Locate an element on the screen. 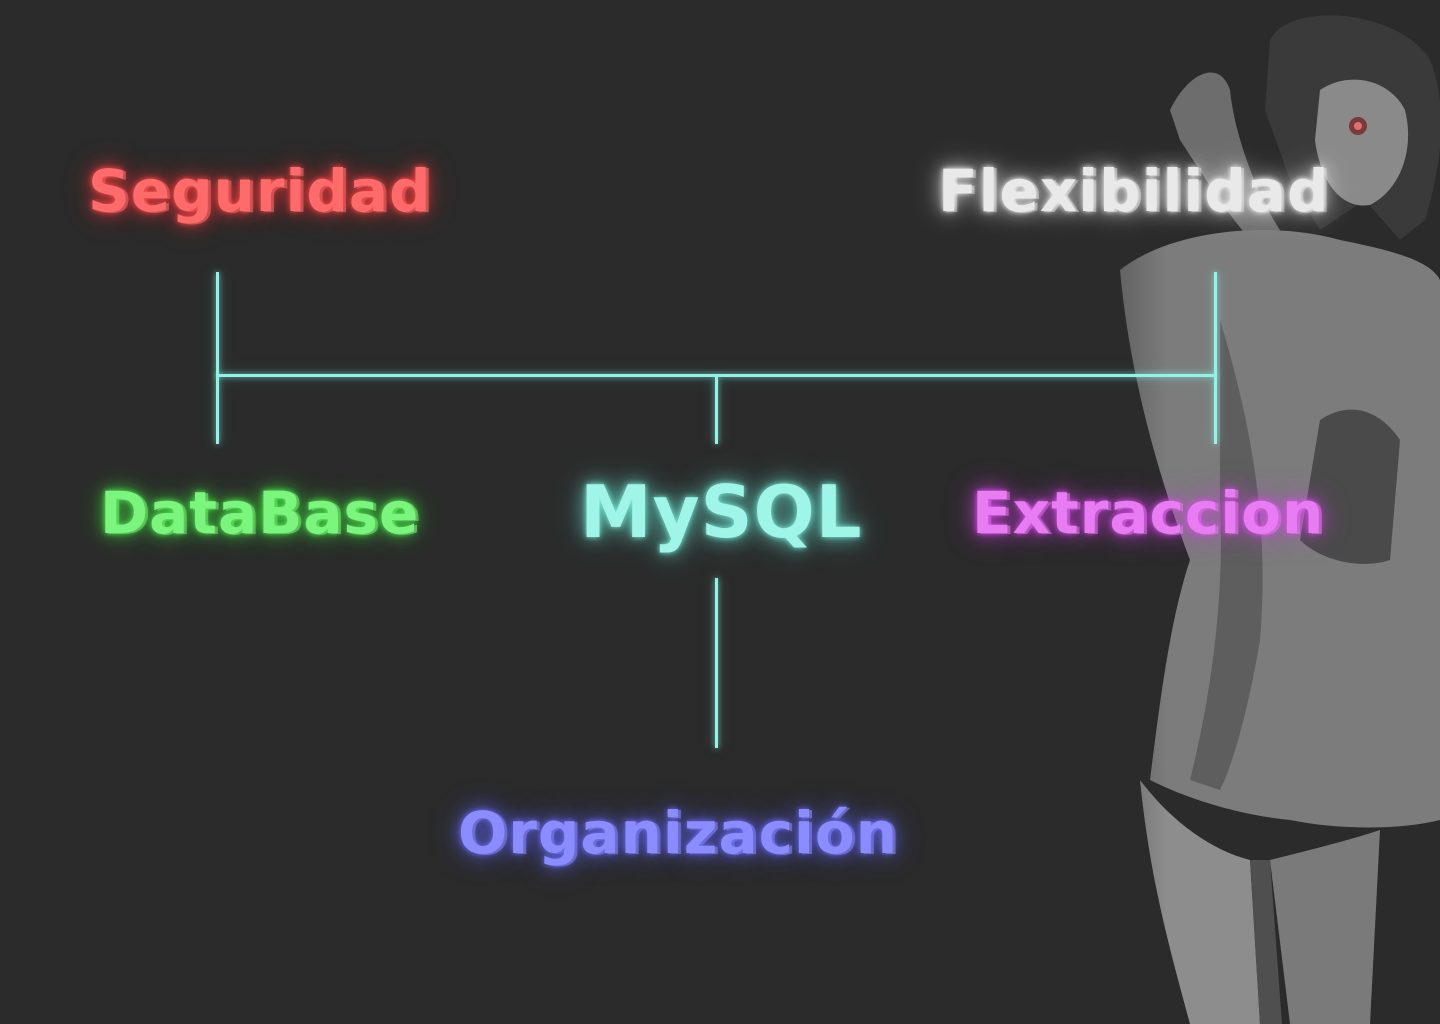  connector-mysql-vertical-top is located at coordinates (716, 410).